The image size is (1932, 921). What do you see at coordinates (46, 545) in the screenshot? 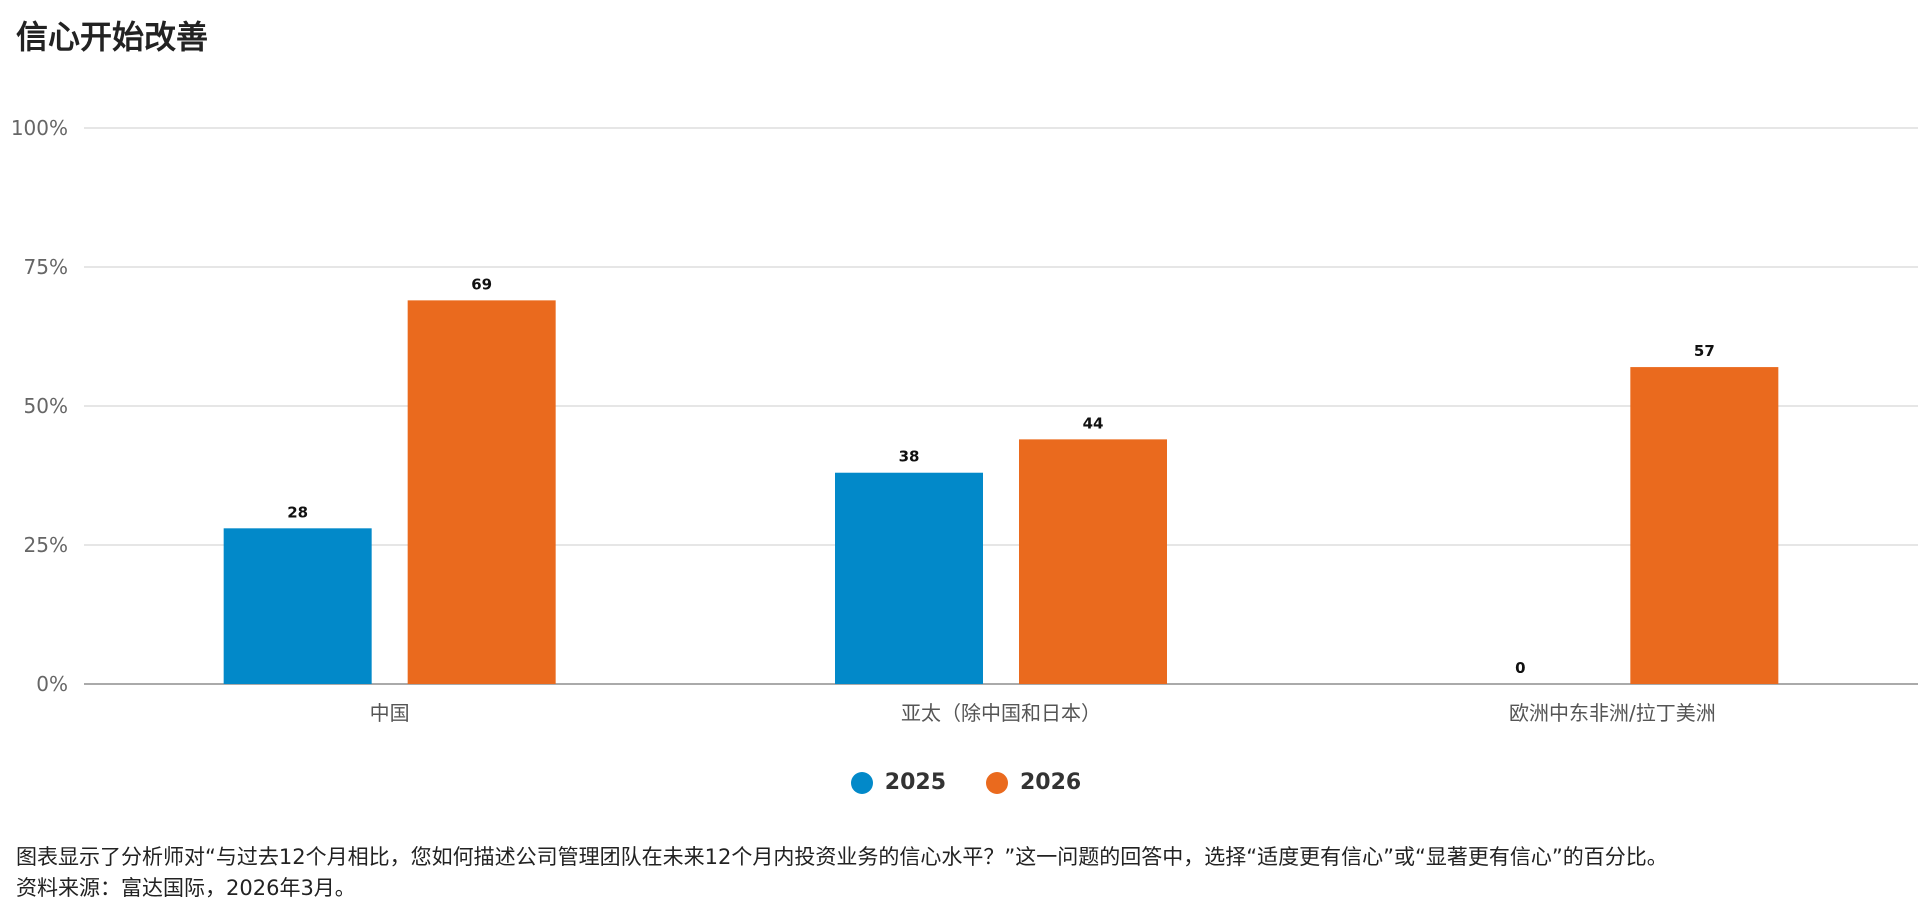
I see `y-tick-label: 25%` at bounding box center [46, 545].